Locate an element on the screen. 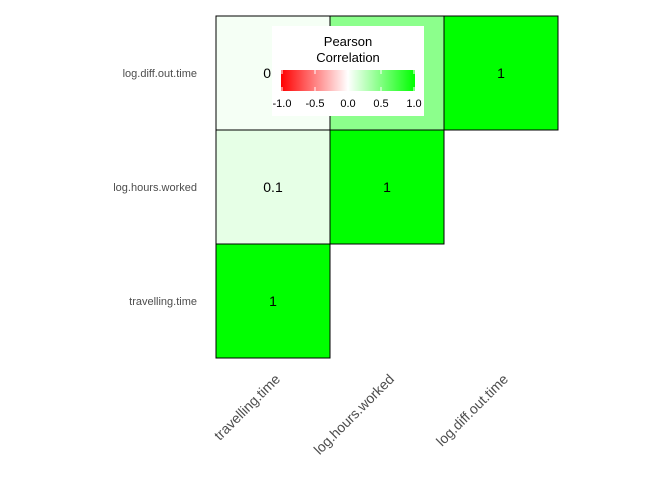 The image size is (672, 480). heatmap-cell-log.diff.out.time-log.diff.out.time is located at coordinates (501, 73).